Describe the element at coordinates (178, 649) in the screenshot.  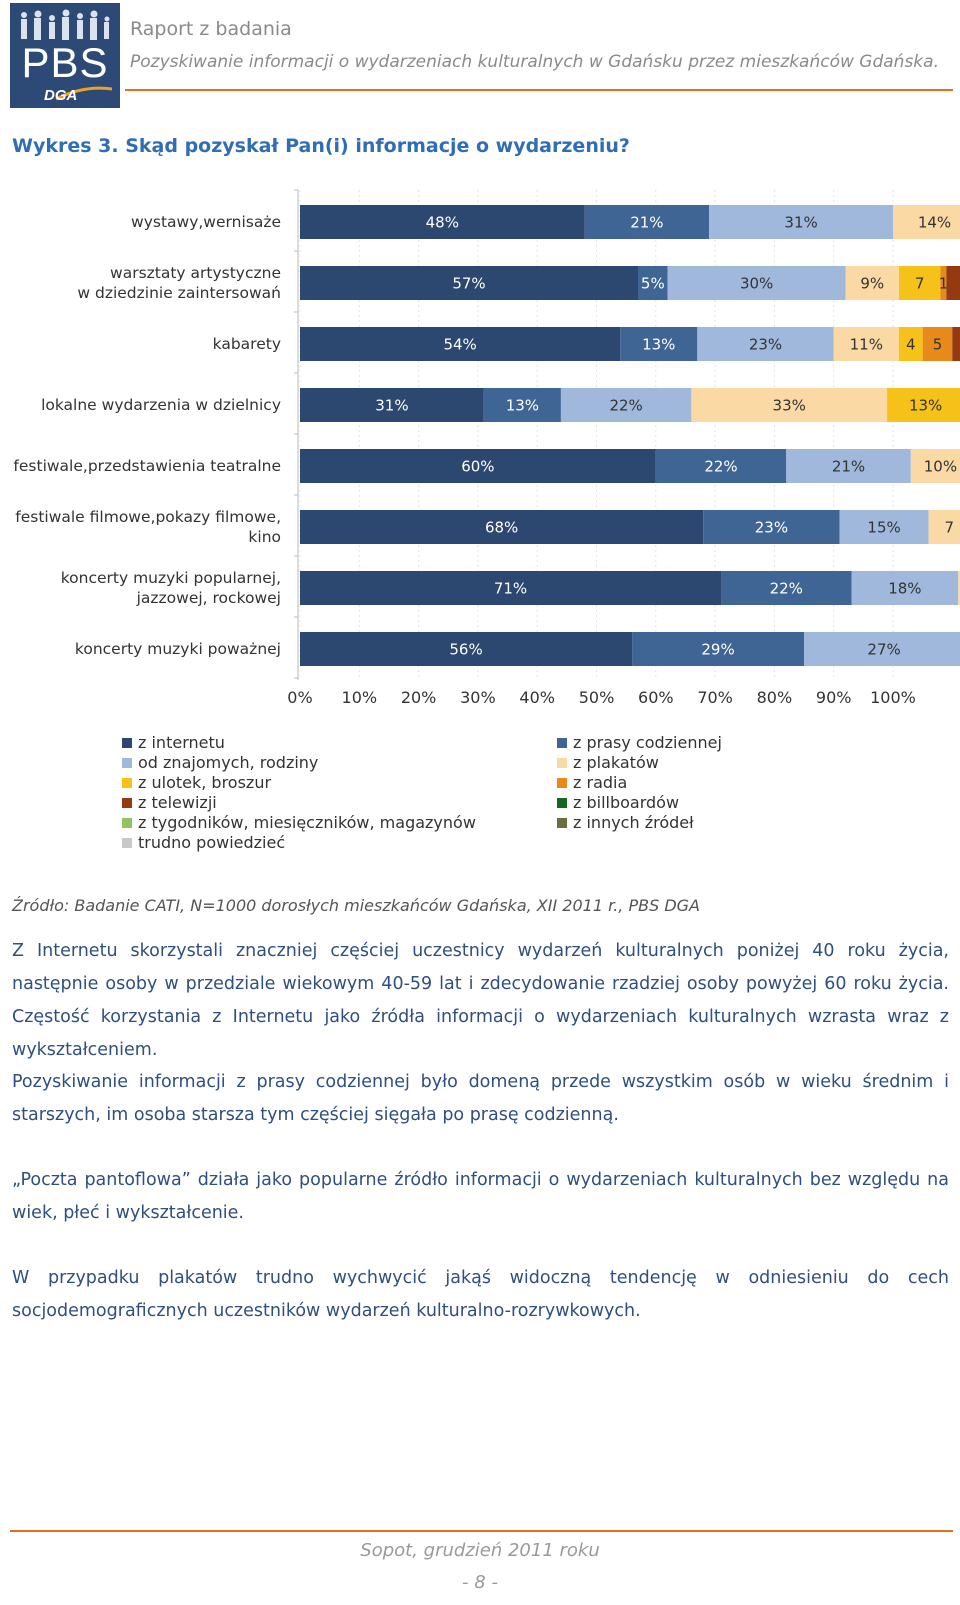
I see `category-label: koncerty muzyki poważnej` at that location.